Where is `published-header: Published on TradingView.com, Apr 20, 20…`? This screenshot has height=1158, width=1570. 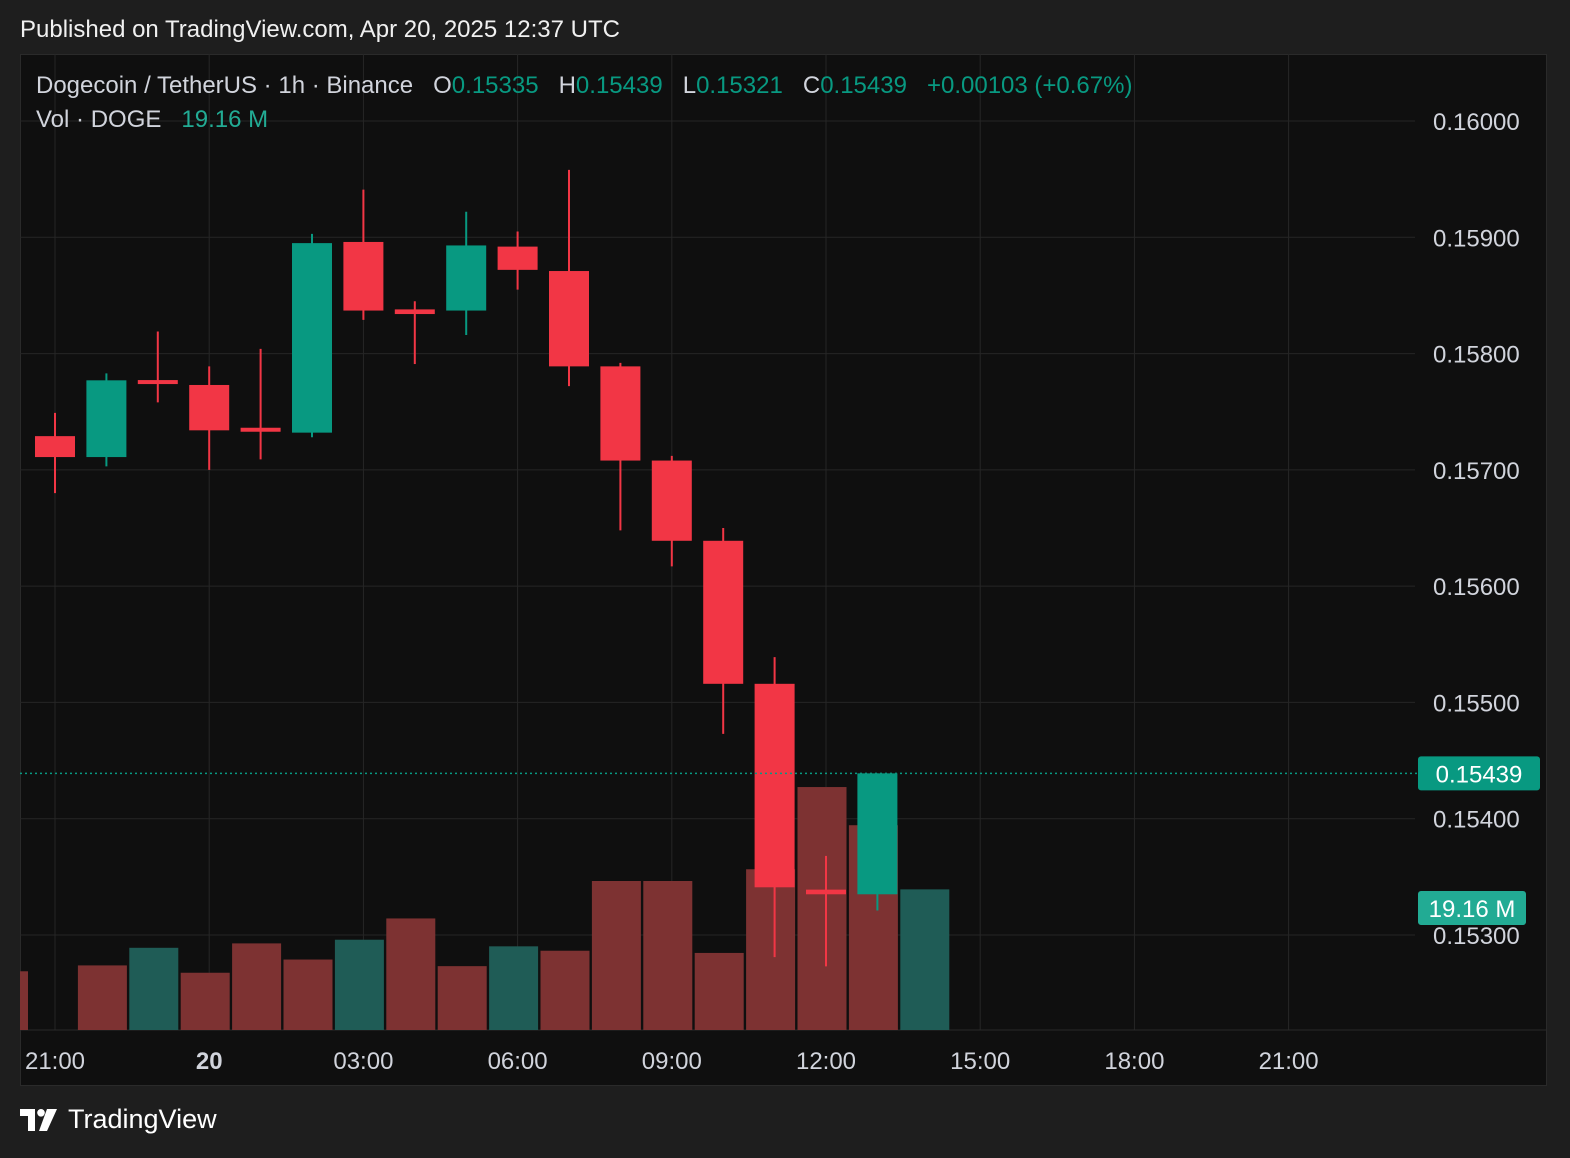 published-header: Published on TradingView.com, Apr 20, 20… is located at coordinates (320, 29).